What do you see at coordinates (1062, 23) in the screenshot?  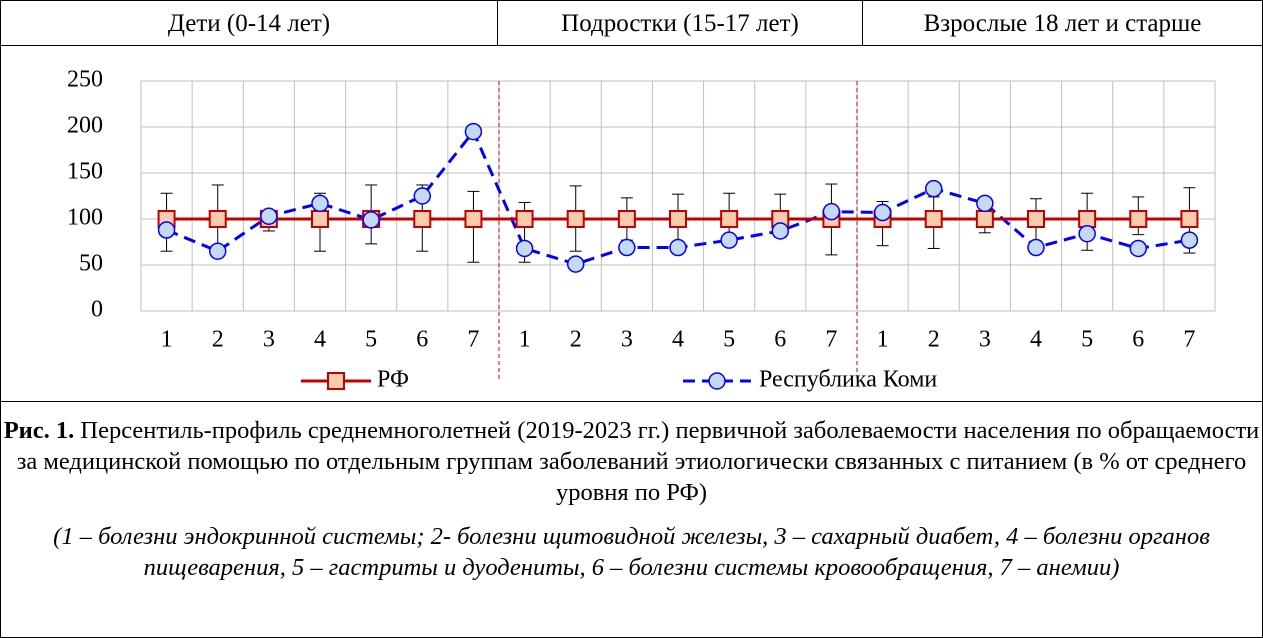 I see `group-header: Взрослые 18 лет и старше` at bounding box center [1062, 23].